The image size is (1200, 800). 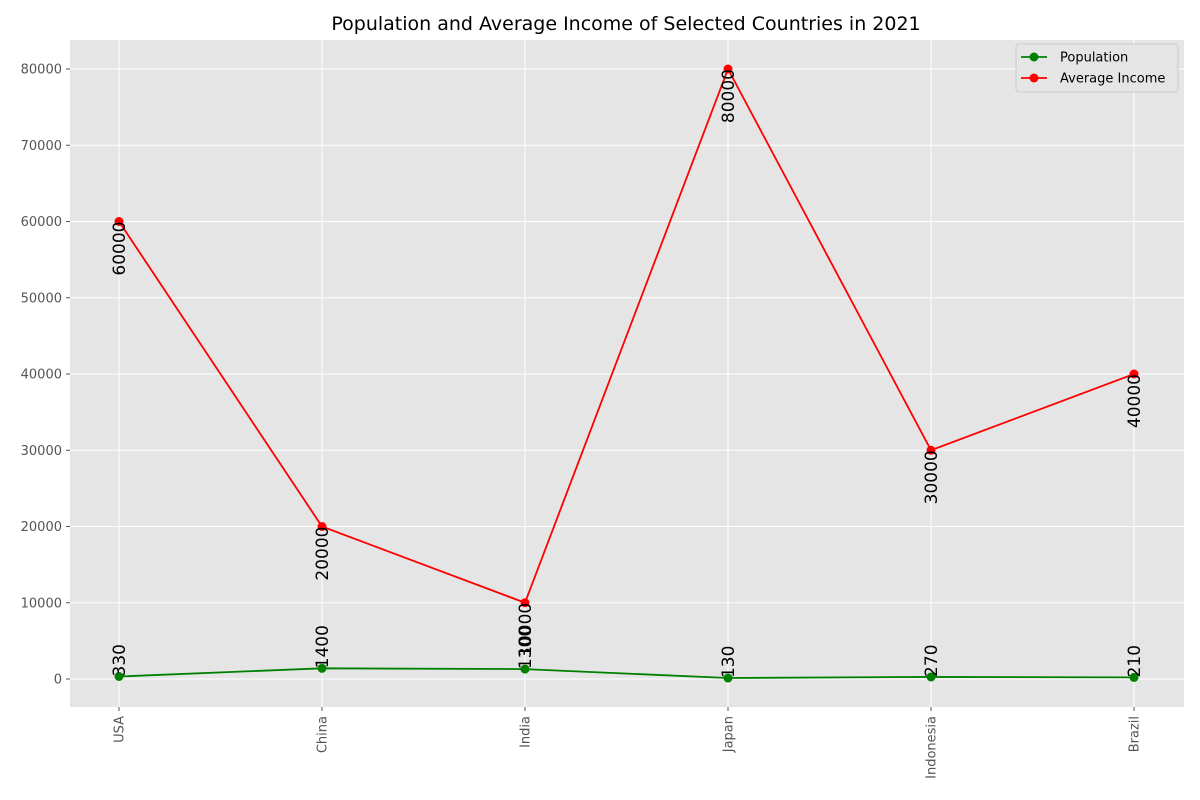 What do you see at coordinates (729, 662) in the screenshot?
I see `data-label: 130` at bounding box center [729, 662].